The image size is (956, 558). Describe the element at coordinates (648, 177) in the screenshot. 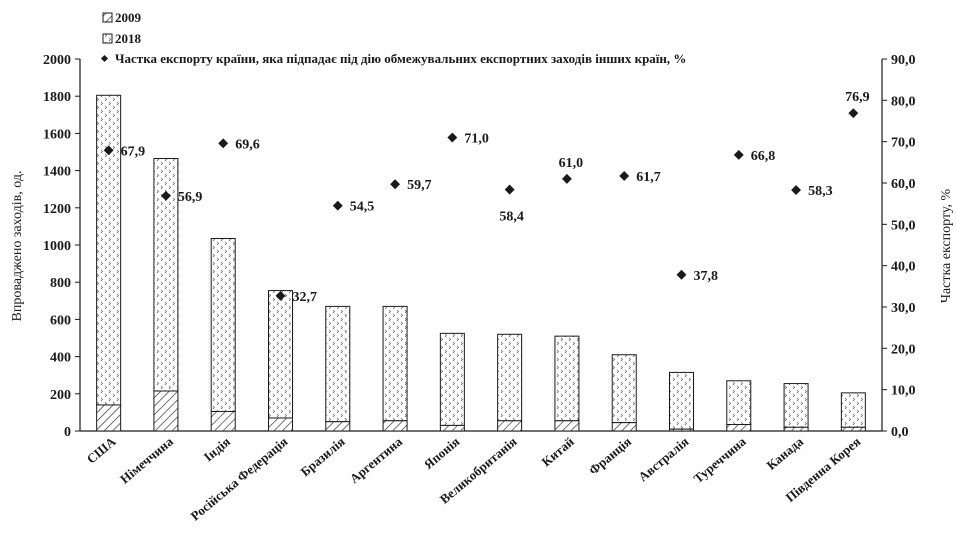

I see `share-data-label: 61,7` at that location.